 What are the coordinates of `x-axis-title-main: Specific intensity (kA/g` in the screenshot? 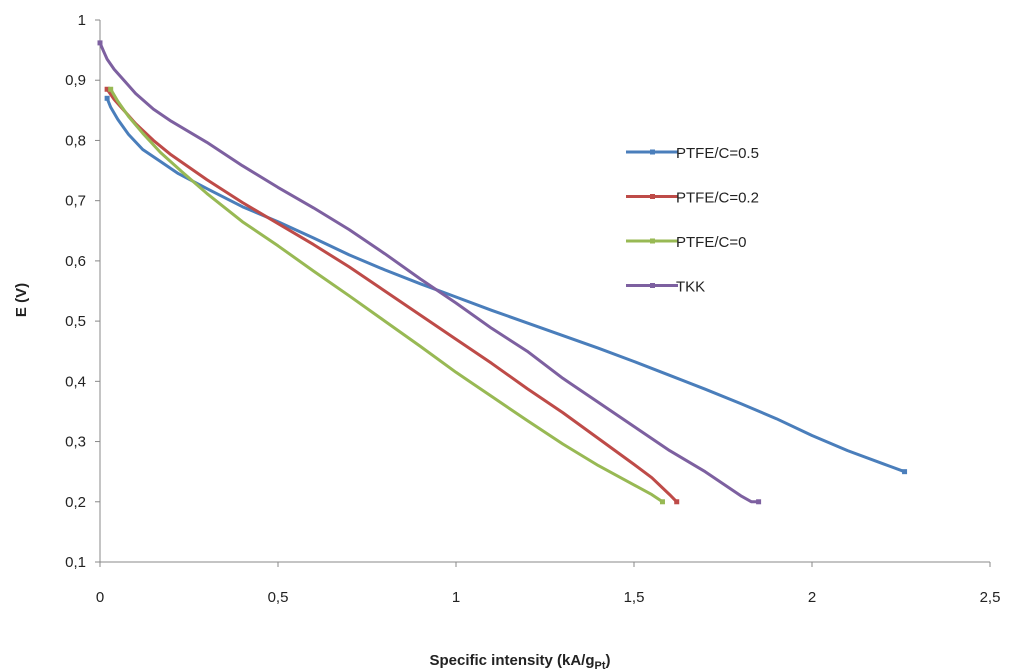 It's located at (511, 660).